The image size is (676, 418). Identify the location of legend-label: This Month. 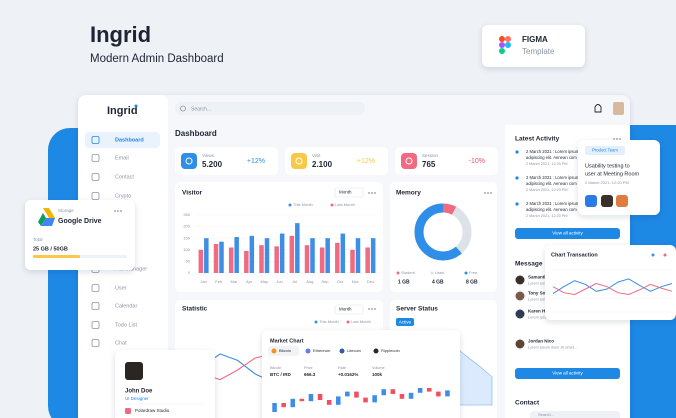
(329, 321).